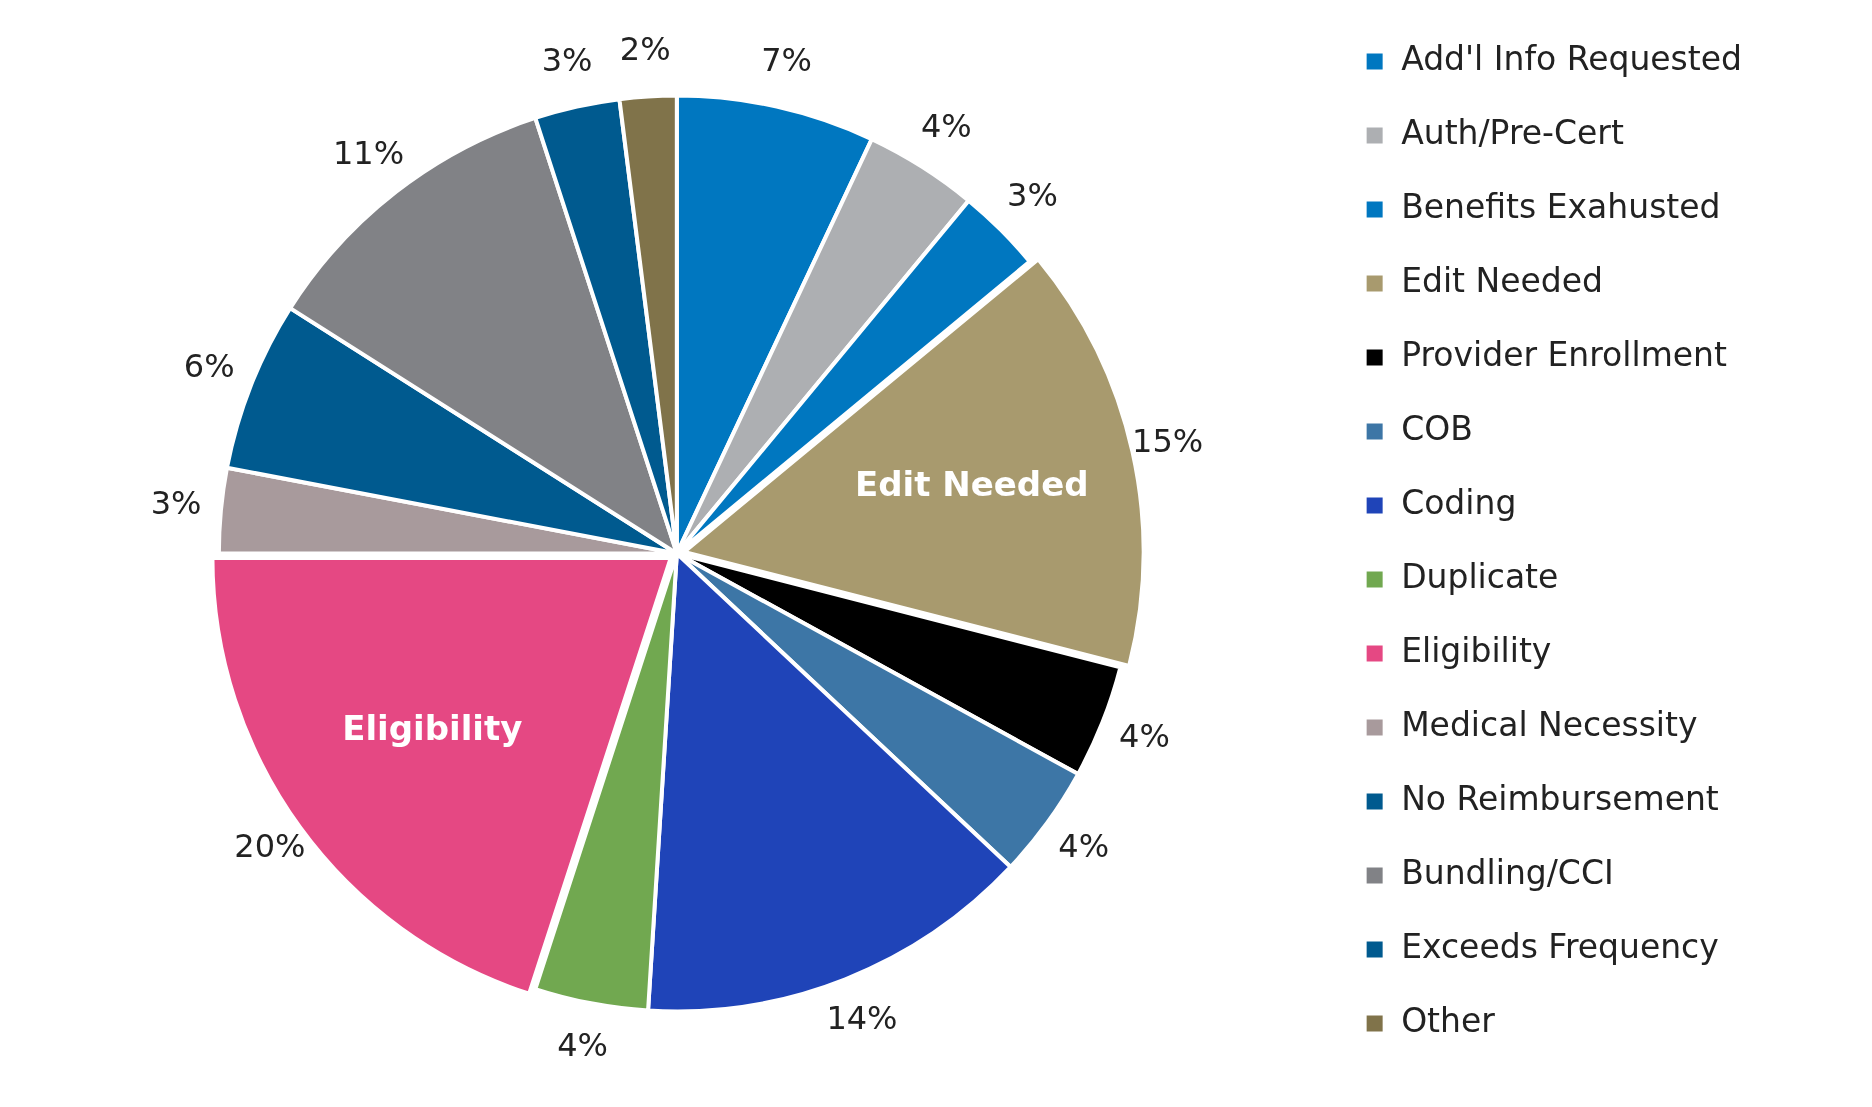 The height and width of the screenshot is (1107, 1872). I want to click on legend-label: Other, so click(1448, 1021).